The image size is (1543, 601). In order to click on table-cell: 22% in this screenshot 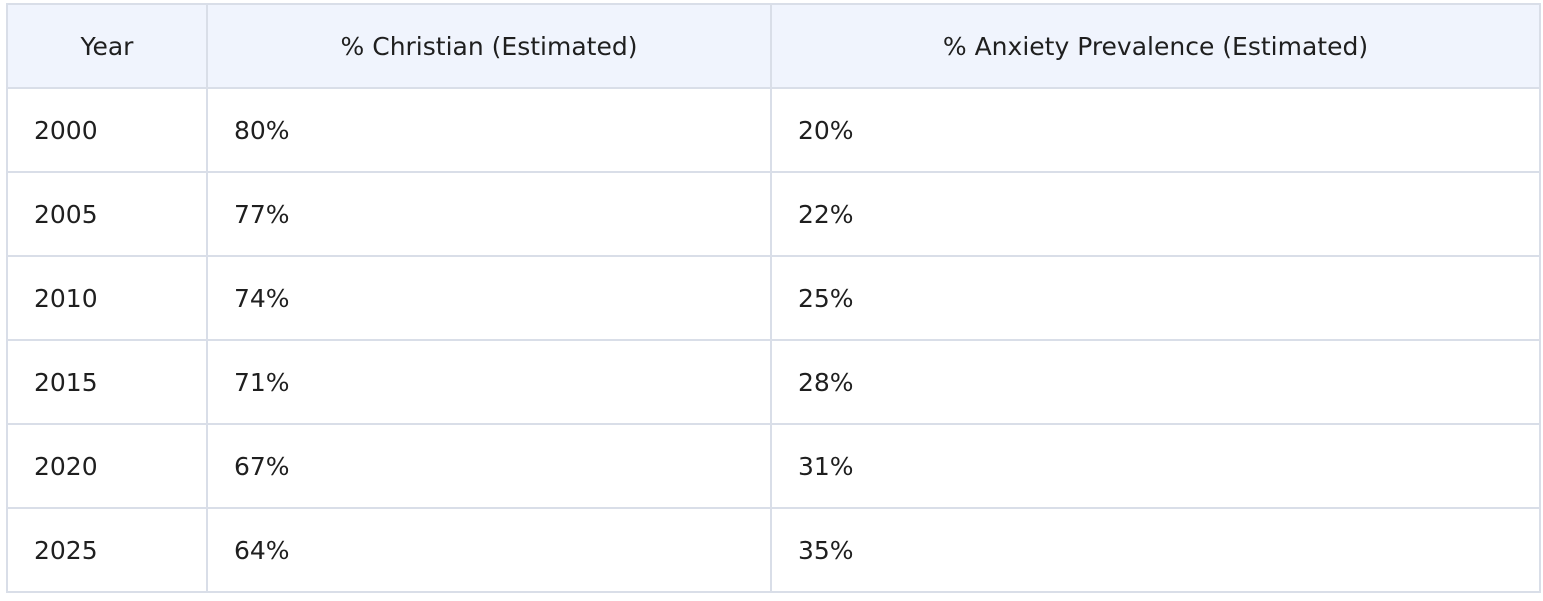, I will do `click(1155, 214)`.